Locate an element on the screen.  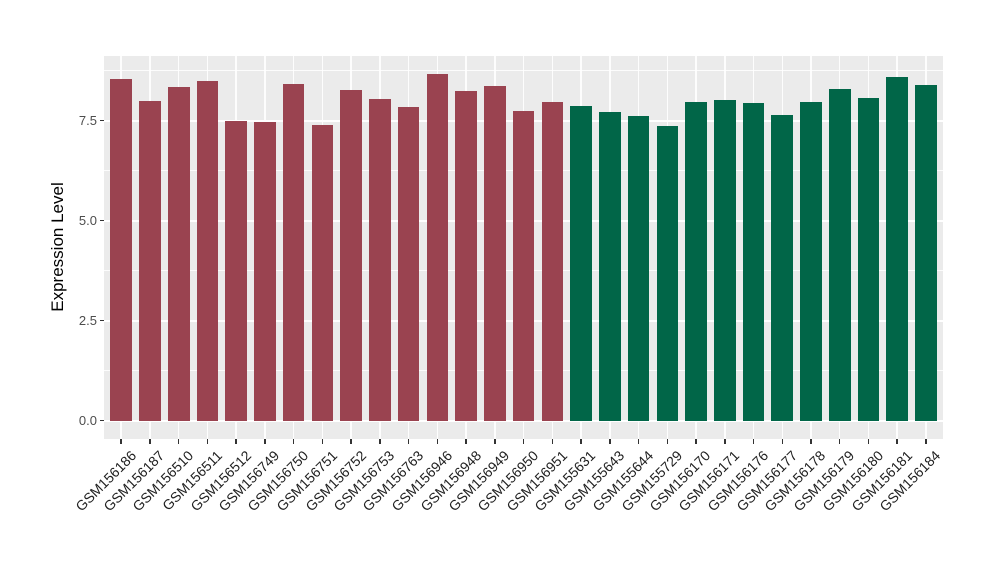
bar-GSM156751 is located at coordinates (322, 273).